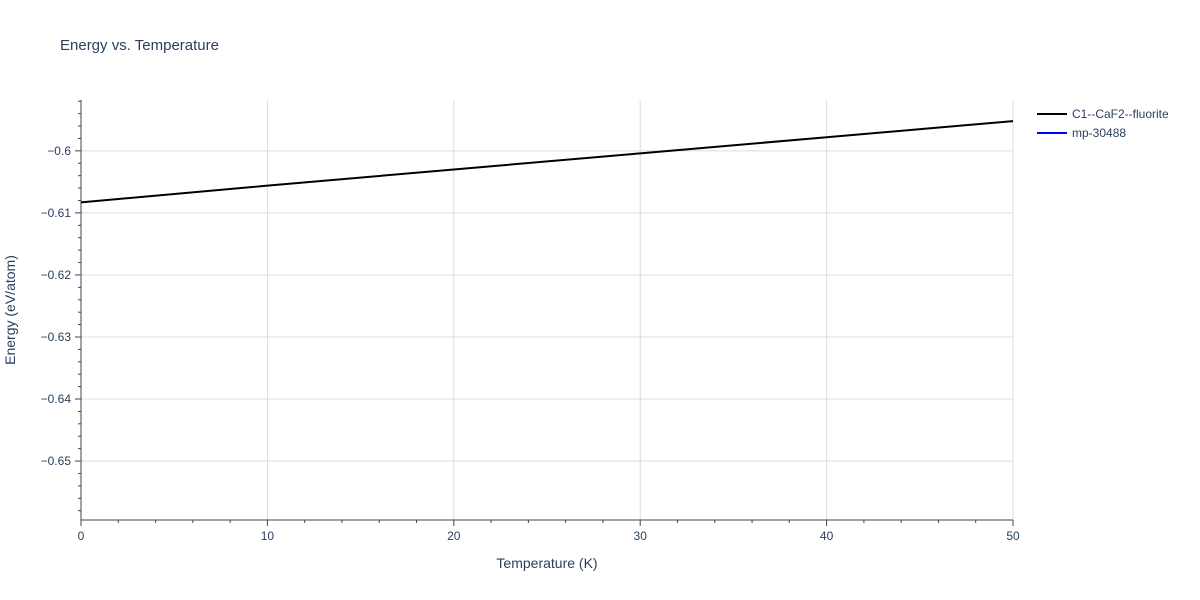 This screenshot has width=1200, height=600. Describe the element at coordinates (56, 337) in the screenshot. I see `y-tick-label: −0.63` at that location.